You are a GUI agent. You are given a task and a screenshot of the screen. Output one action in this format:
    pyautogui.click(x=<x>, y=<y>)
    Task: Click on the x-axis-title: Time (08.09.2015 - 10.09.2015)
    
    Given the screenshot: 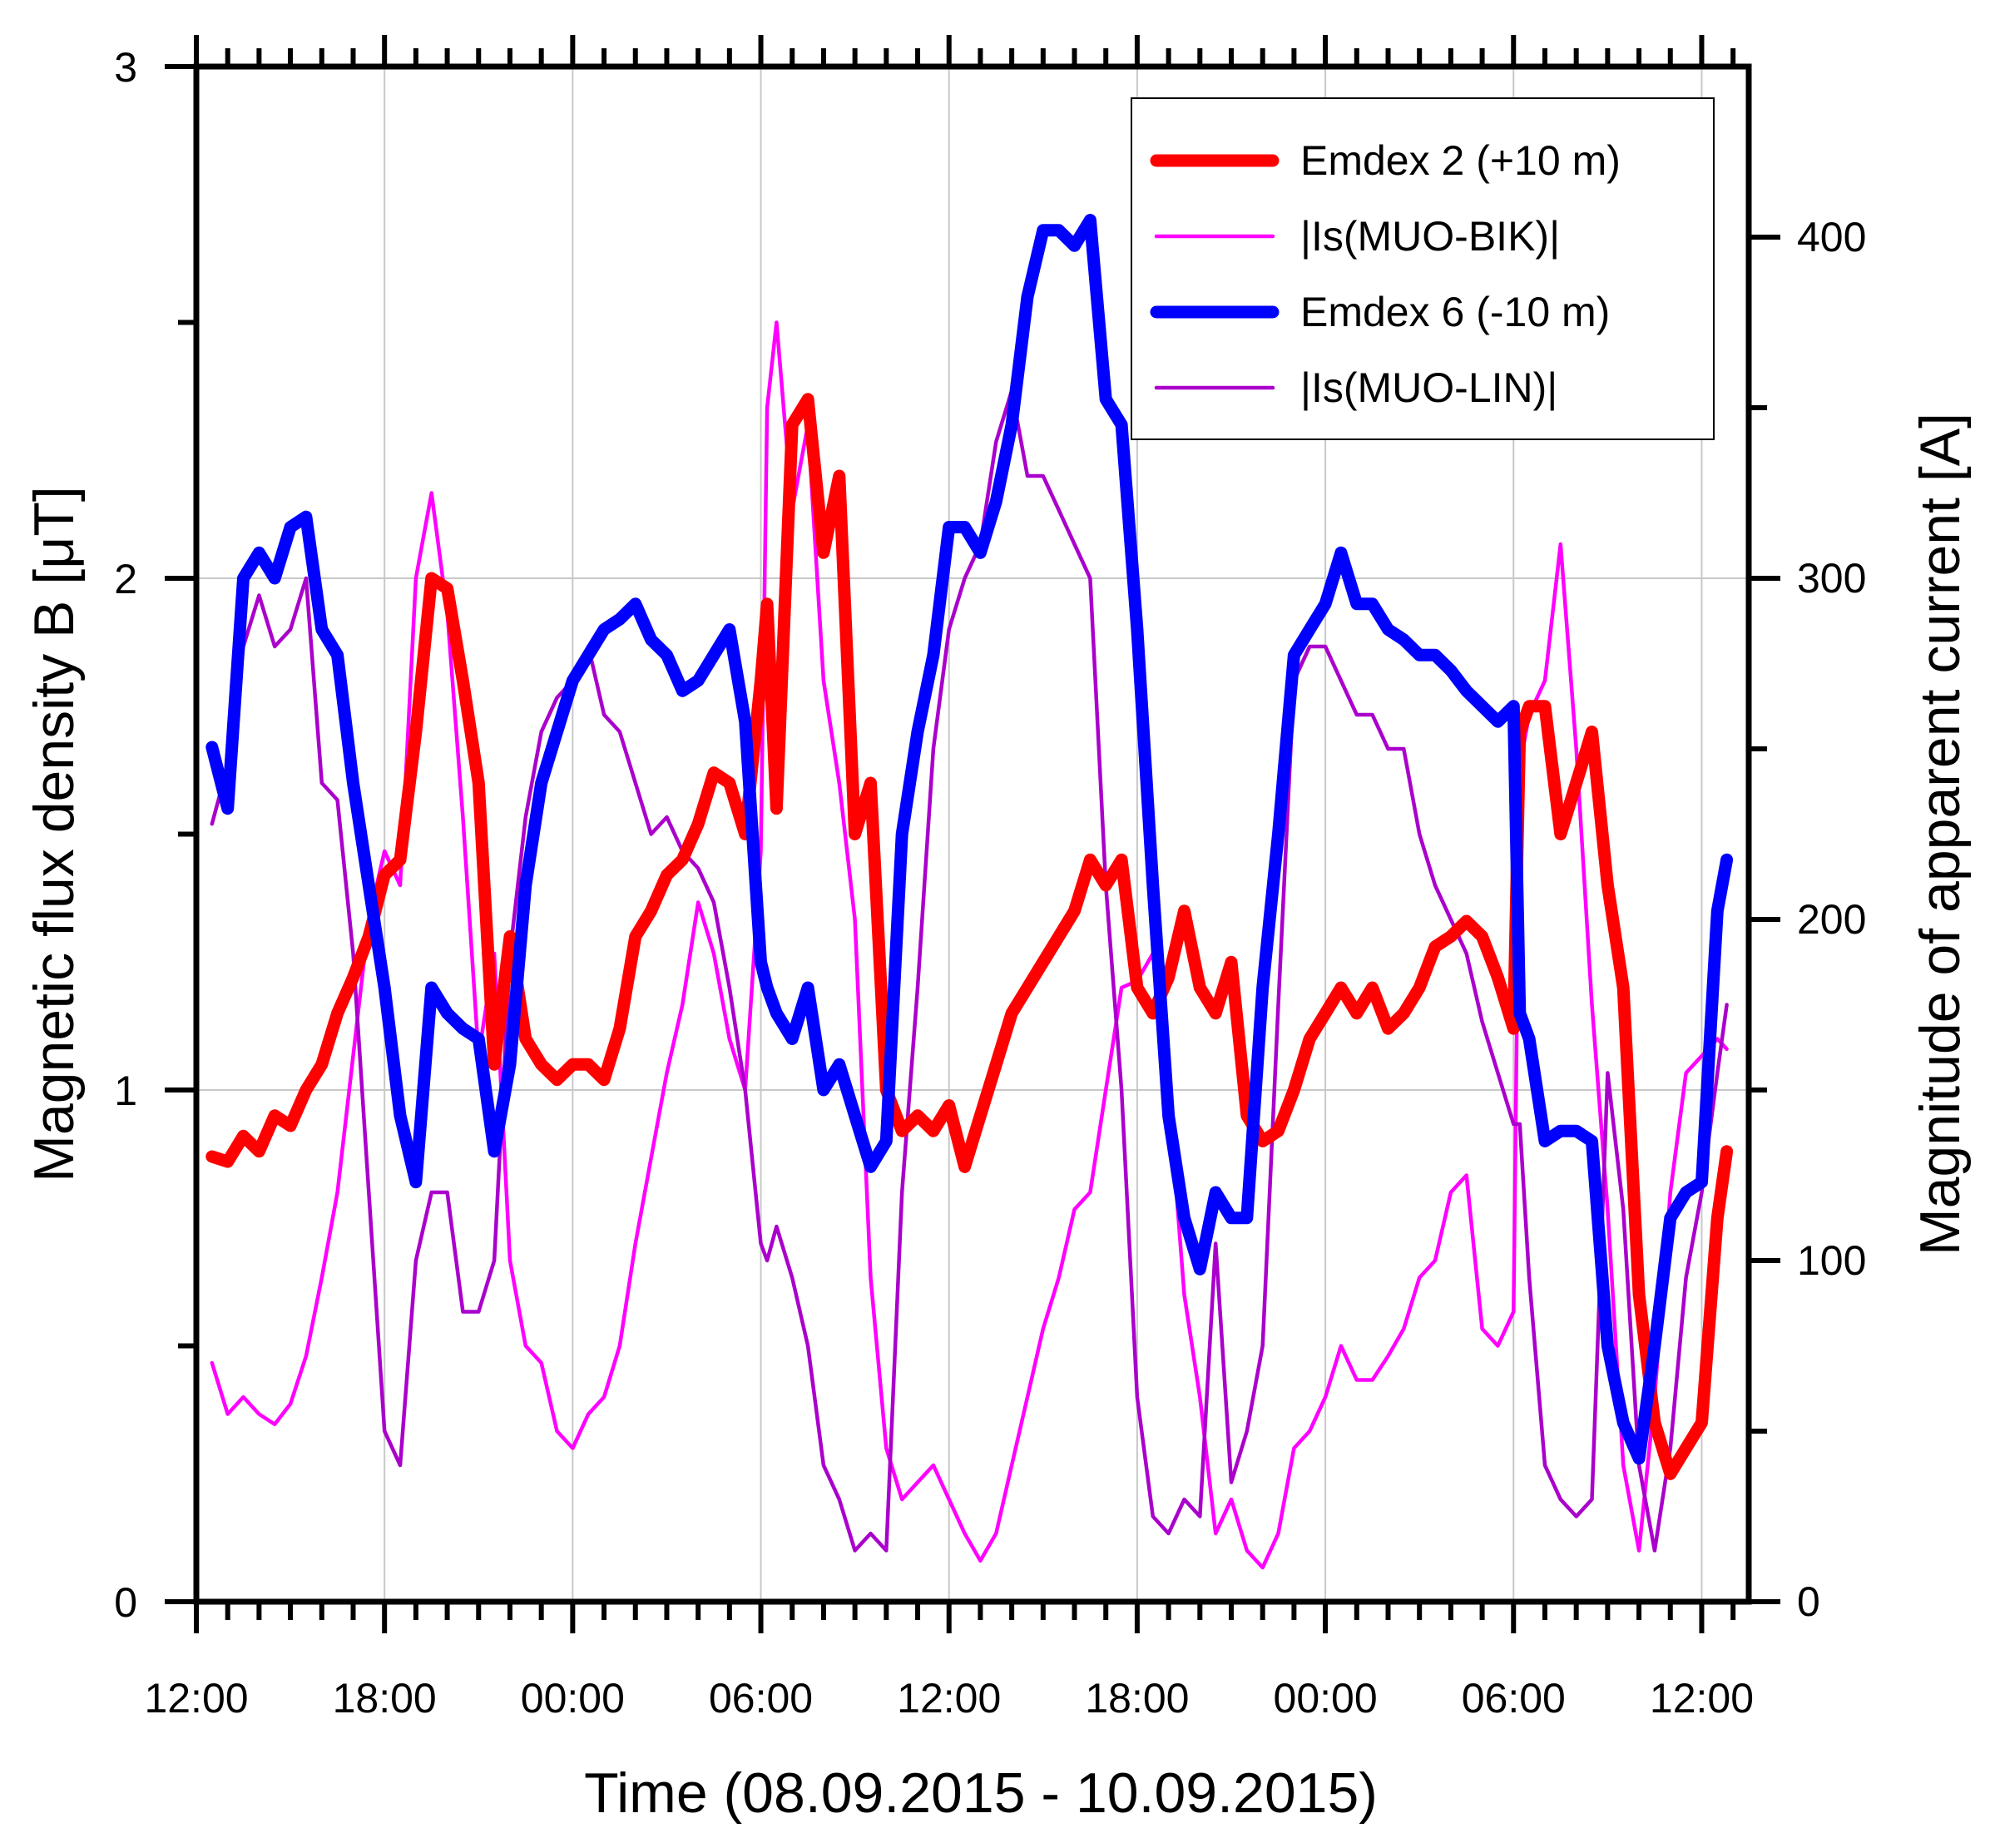 What is the action you would take?
    pyautogui.click(x=981, y=1793)
    